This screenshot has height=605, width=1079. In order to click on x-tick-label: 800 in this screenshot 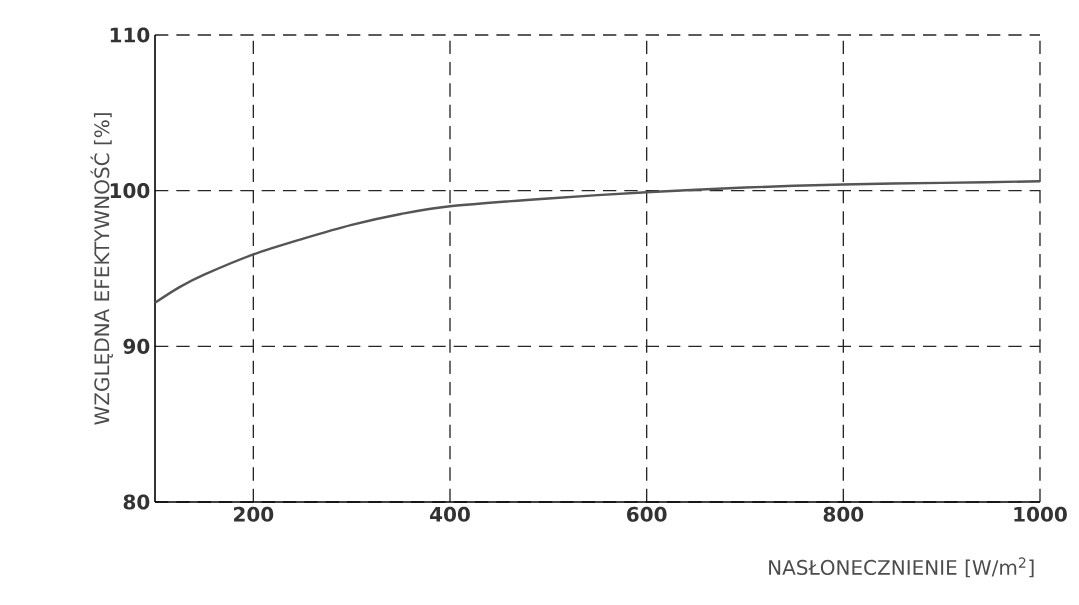, I will do `click(843, 514)`.